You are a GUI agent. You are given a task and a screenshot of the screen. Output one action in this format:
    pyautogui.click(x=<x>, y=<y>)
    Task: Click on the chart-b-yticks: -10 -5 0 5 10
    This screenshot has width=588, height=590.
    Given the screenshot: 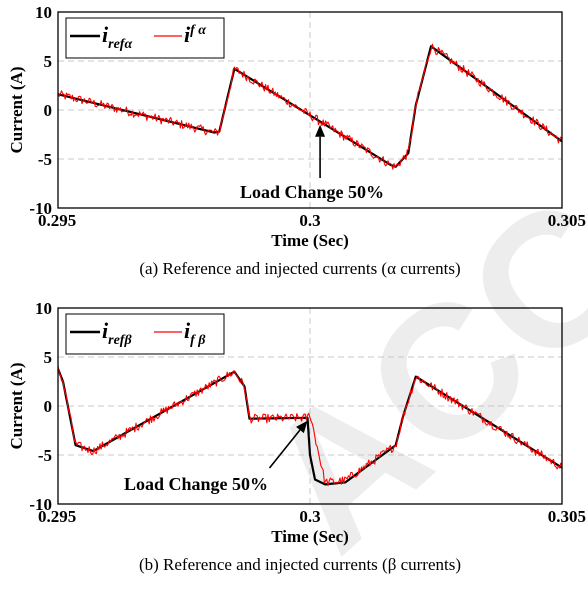 What is the action you would take?
    pyautogui.click(x=40, y=406)
    